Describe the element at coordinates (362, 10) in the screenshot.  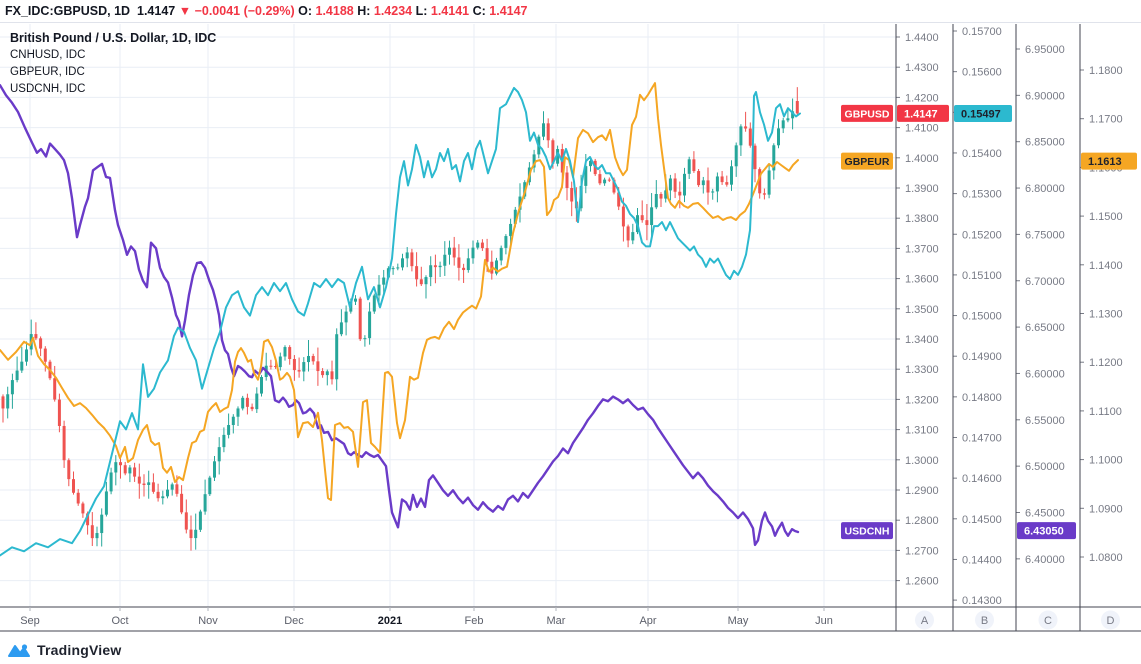
I see `ohlc-label: H:` at that location.